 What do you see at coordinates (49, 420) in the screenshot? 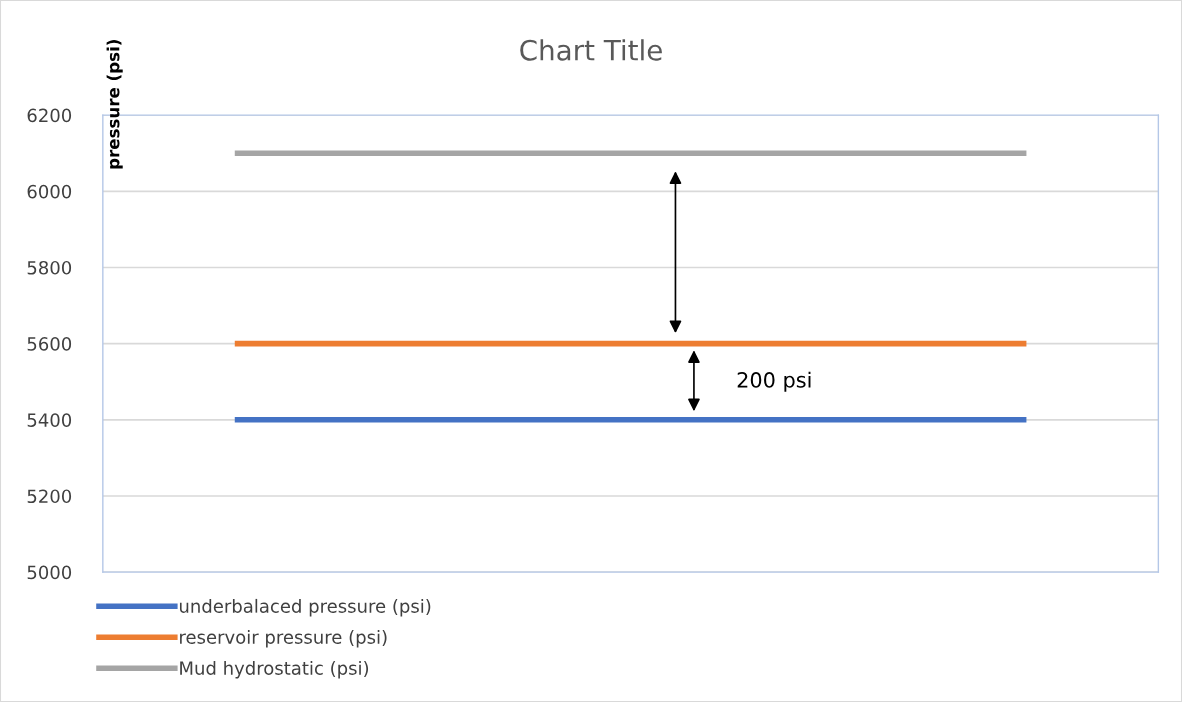
I see `y-tick-label: 5400` at bounding box center [49, 420].